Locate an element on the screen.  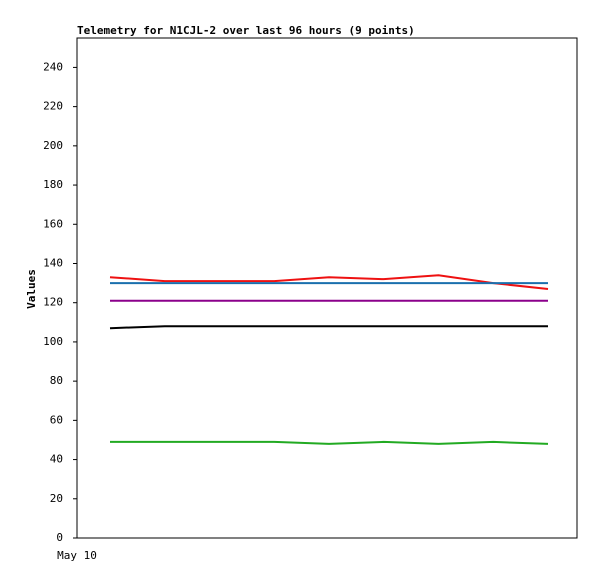
y-tick-label: 80 is located at coordinates (56, 380).